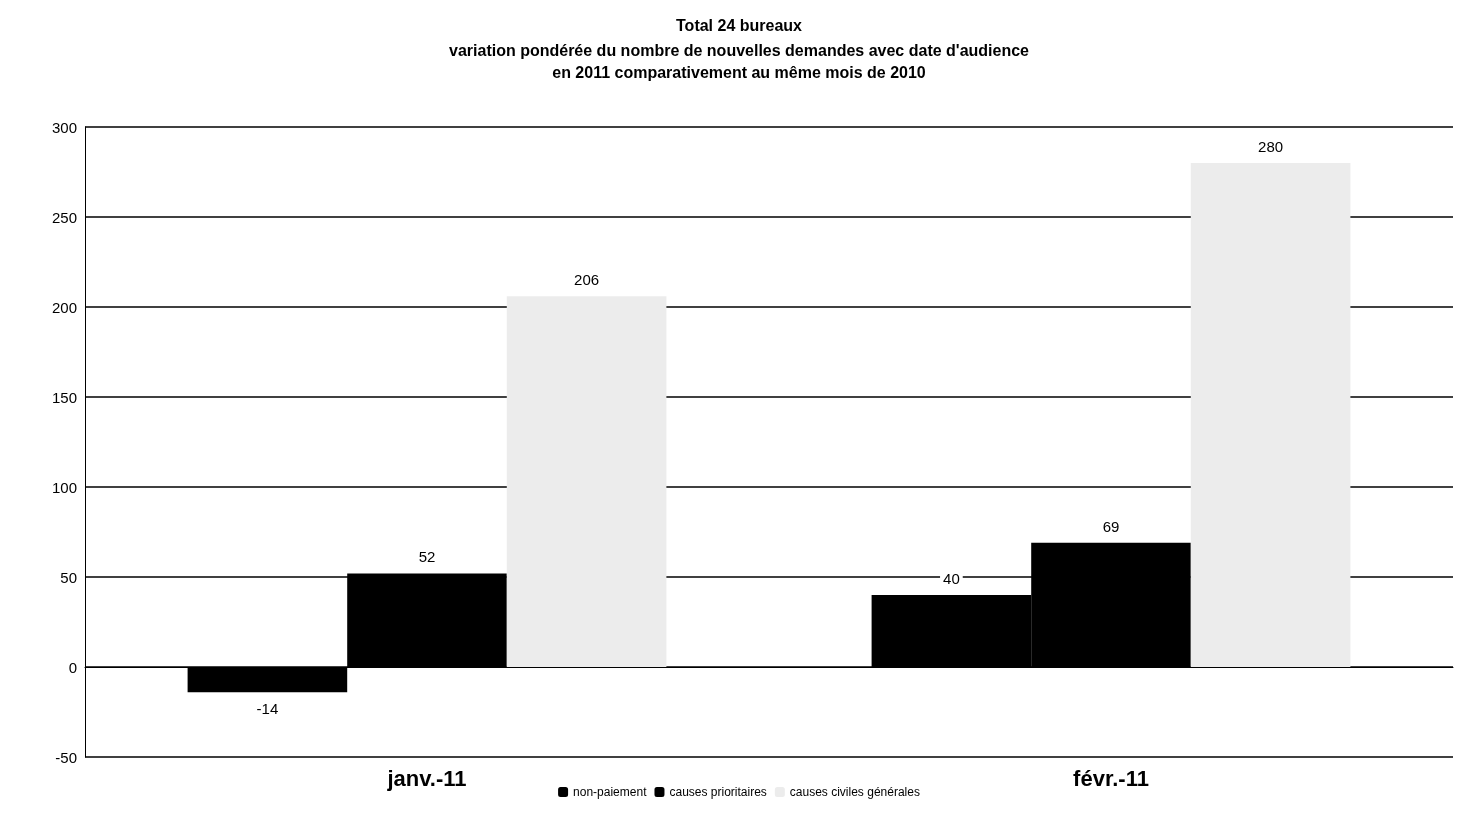 The image size is (1478, 821). I want to click on y-tick-label: -50, so click(66, 757).